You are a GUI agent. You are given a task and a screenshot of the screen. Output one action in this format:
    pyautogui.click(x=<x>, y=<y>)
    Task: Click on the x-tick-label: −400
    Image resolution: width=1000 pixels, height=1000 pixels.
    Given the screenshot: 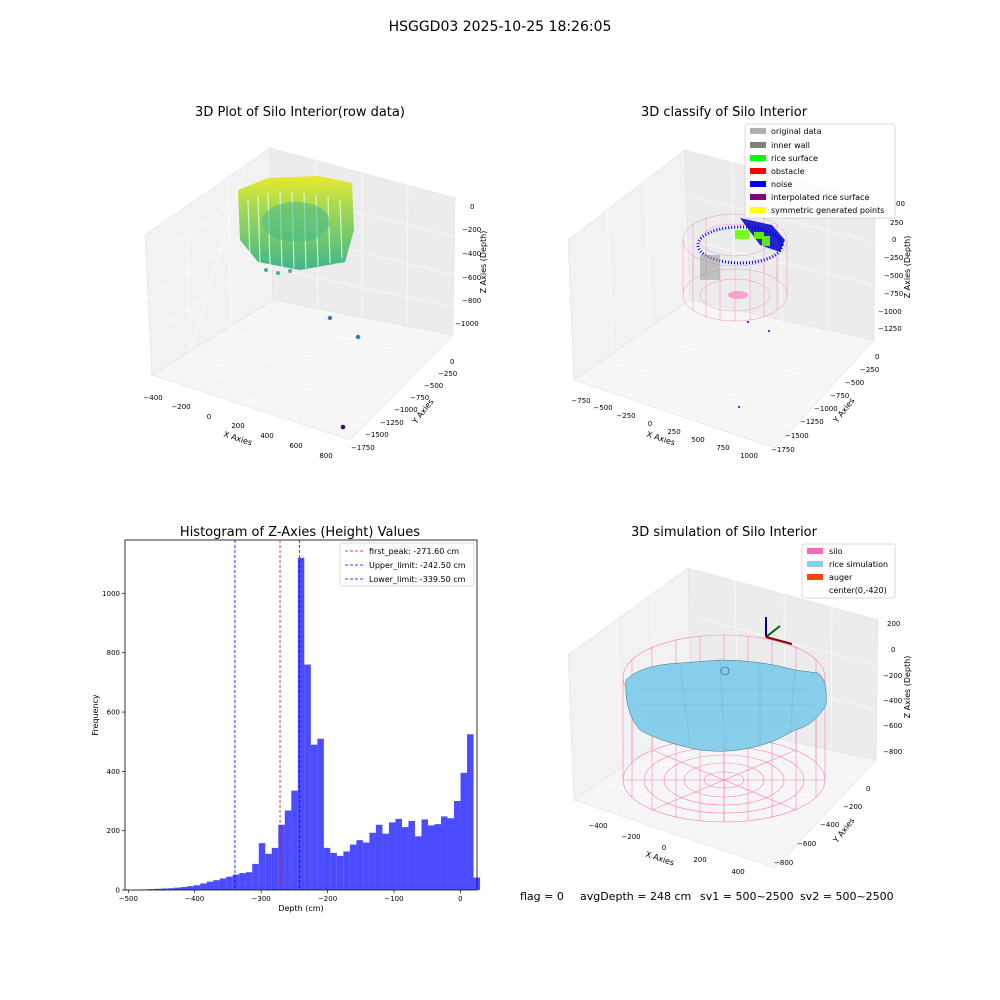 What is the action you would take?
    pyautogui.click(x=194, y=899)
    